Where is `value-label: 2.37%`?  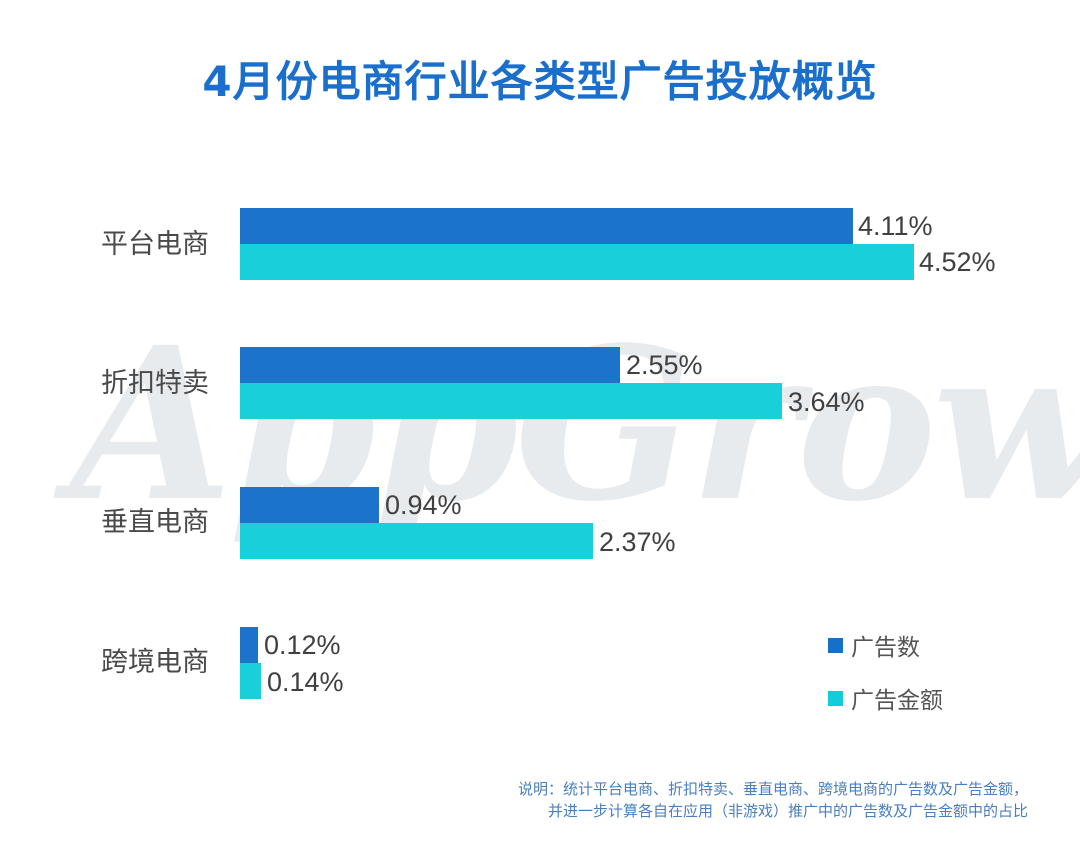 value-label: 2.37% is located at coordinates (637, 542).